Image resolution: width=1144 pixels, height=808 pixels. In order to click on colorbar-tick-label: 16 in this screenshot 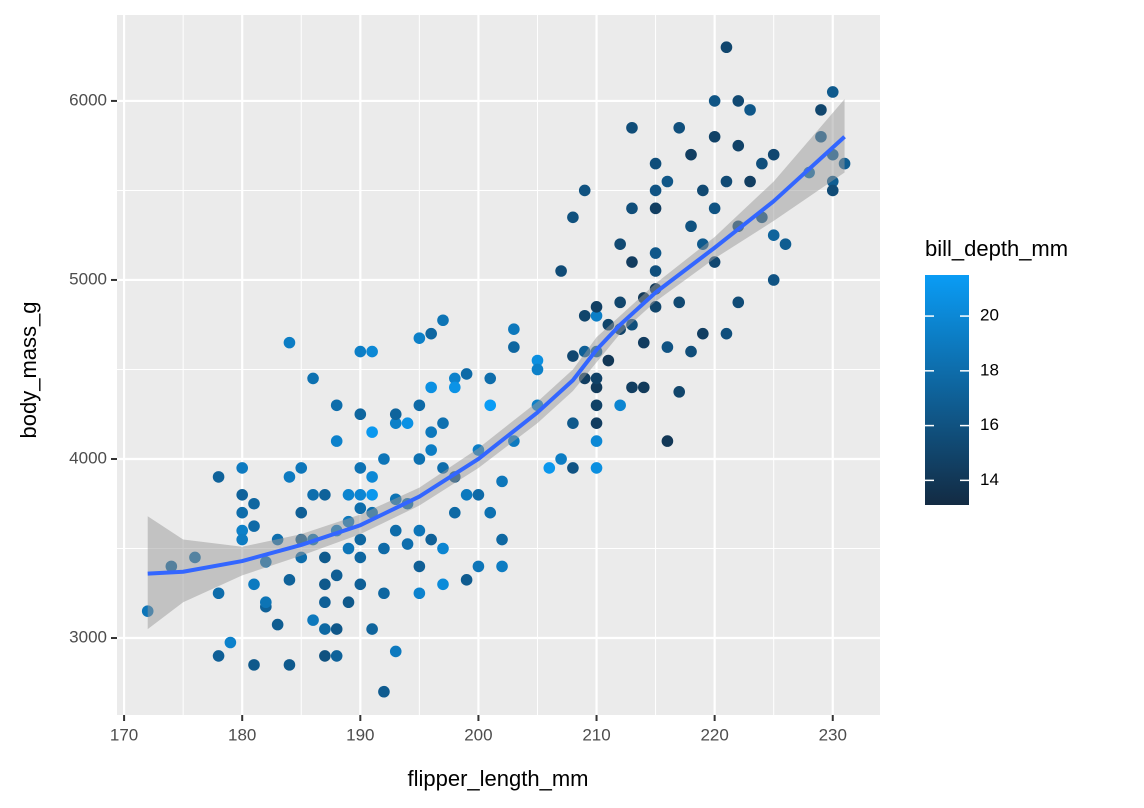, I will do `click(989, 424)`.